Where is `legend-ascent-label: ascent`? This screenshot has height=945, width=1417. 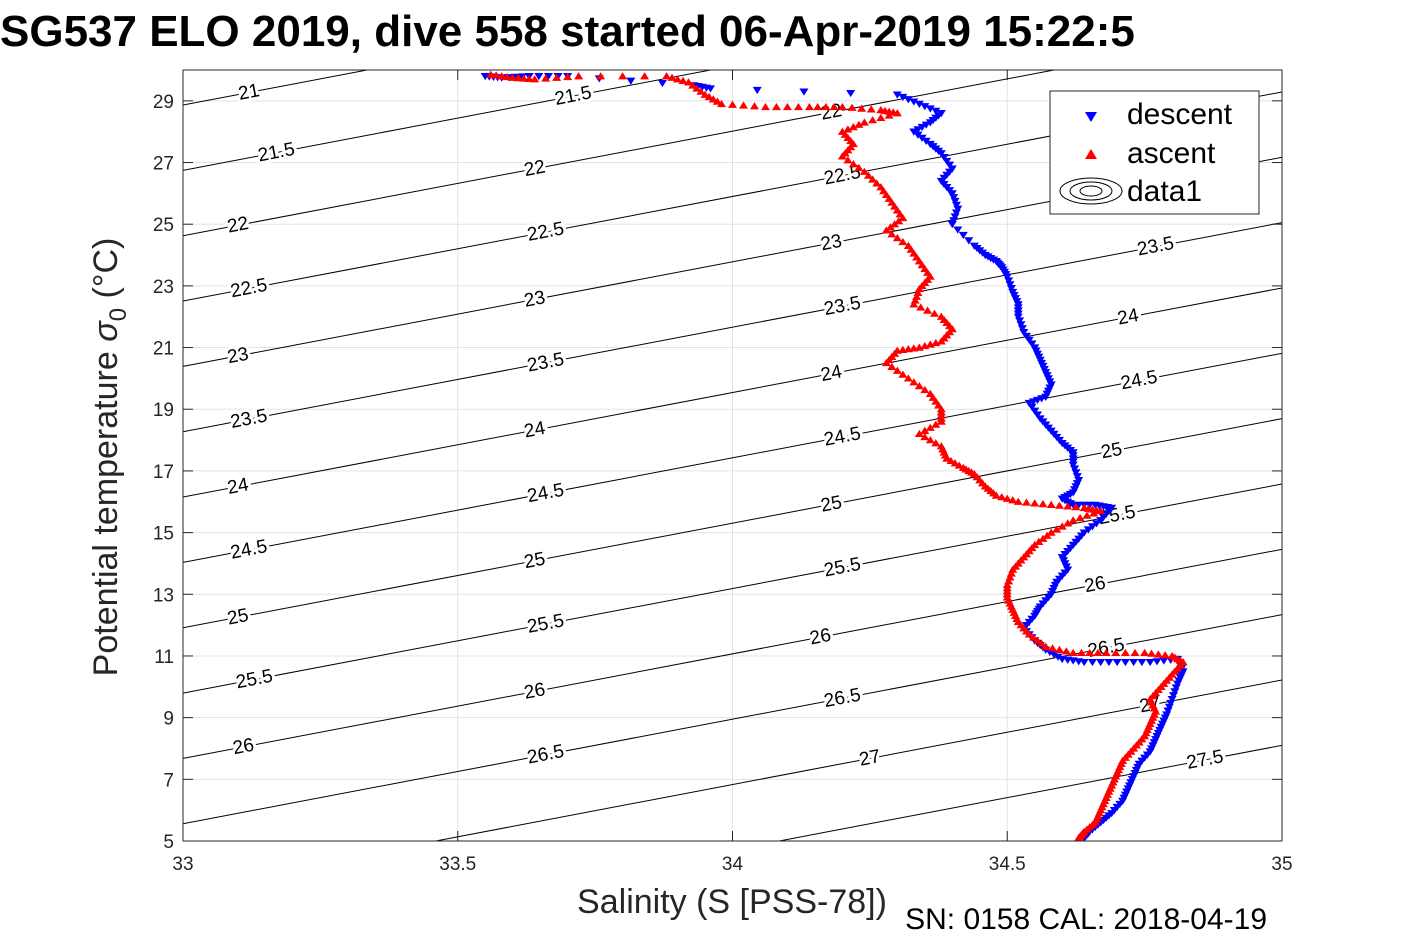
legend-ascent-label: ascent is located at coordinates (1171, 153).